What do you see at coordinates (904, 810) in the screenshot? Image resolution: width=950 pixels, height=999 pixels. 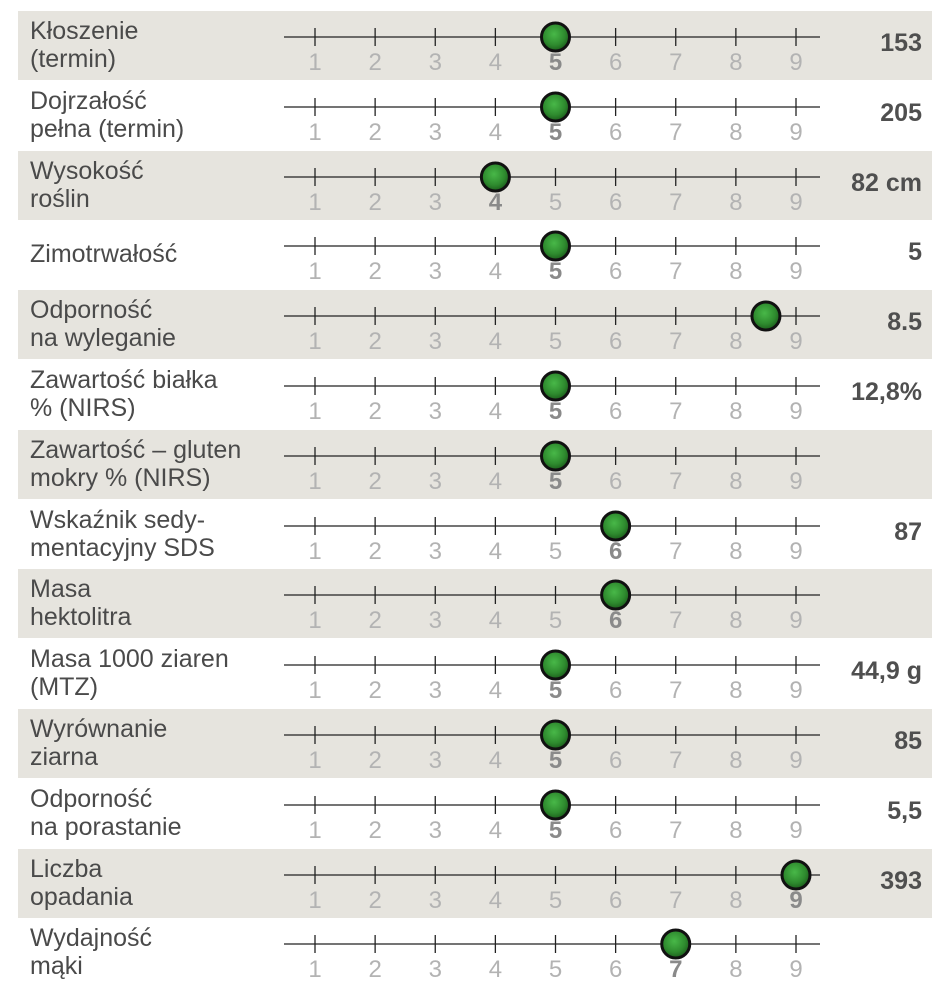 I see `trait-value: 5,5` at bounding box center [904, 810].